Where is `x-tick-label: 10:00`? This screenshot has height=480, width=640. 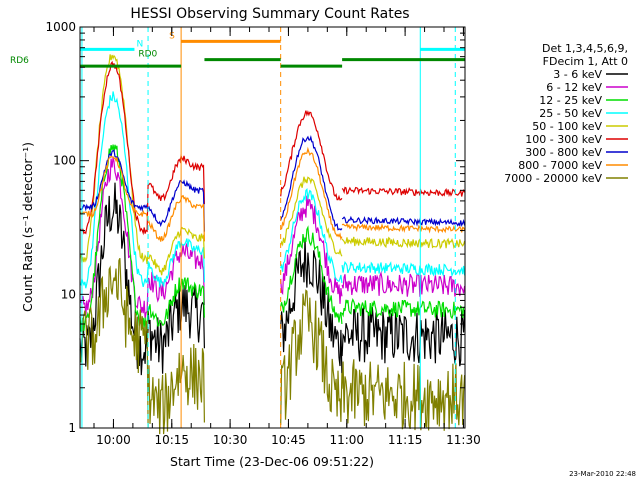
x-tick-label: 10:00 is located at coordinates (113, 440).